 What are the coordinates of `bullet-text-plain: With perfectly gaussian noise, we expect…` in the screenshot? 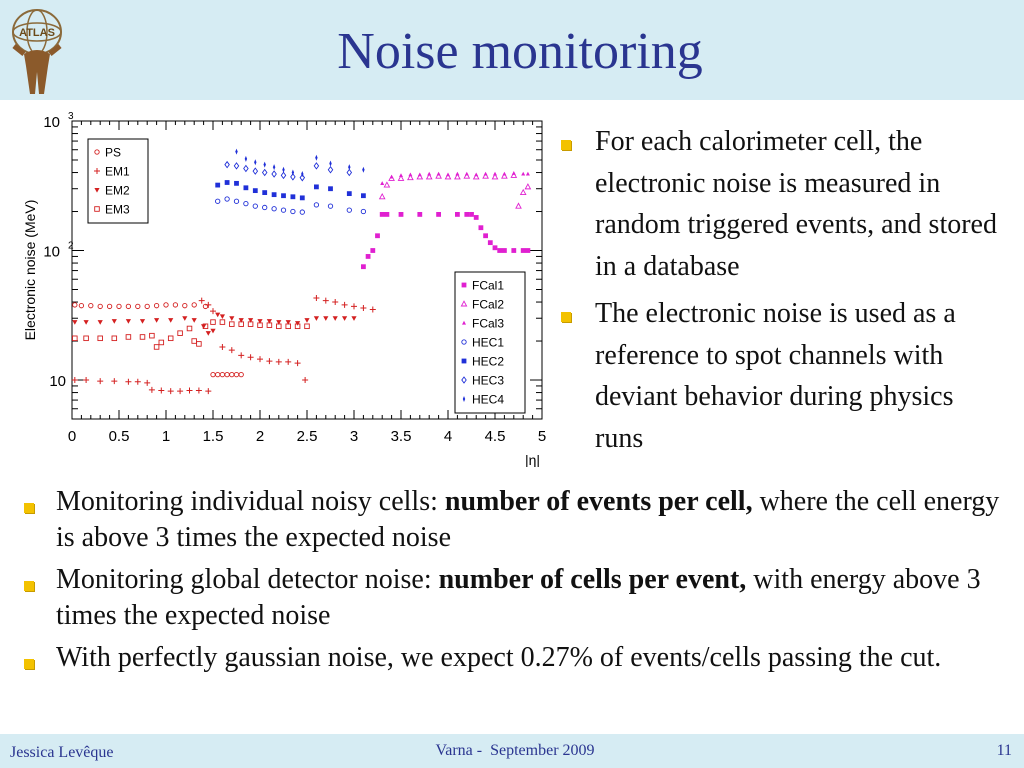 It's located at (499, 657).